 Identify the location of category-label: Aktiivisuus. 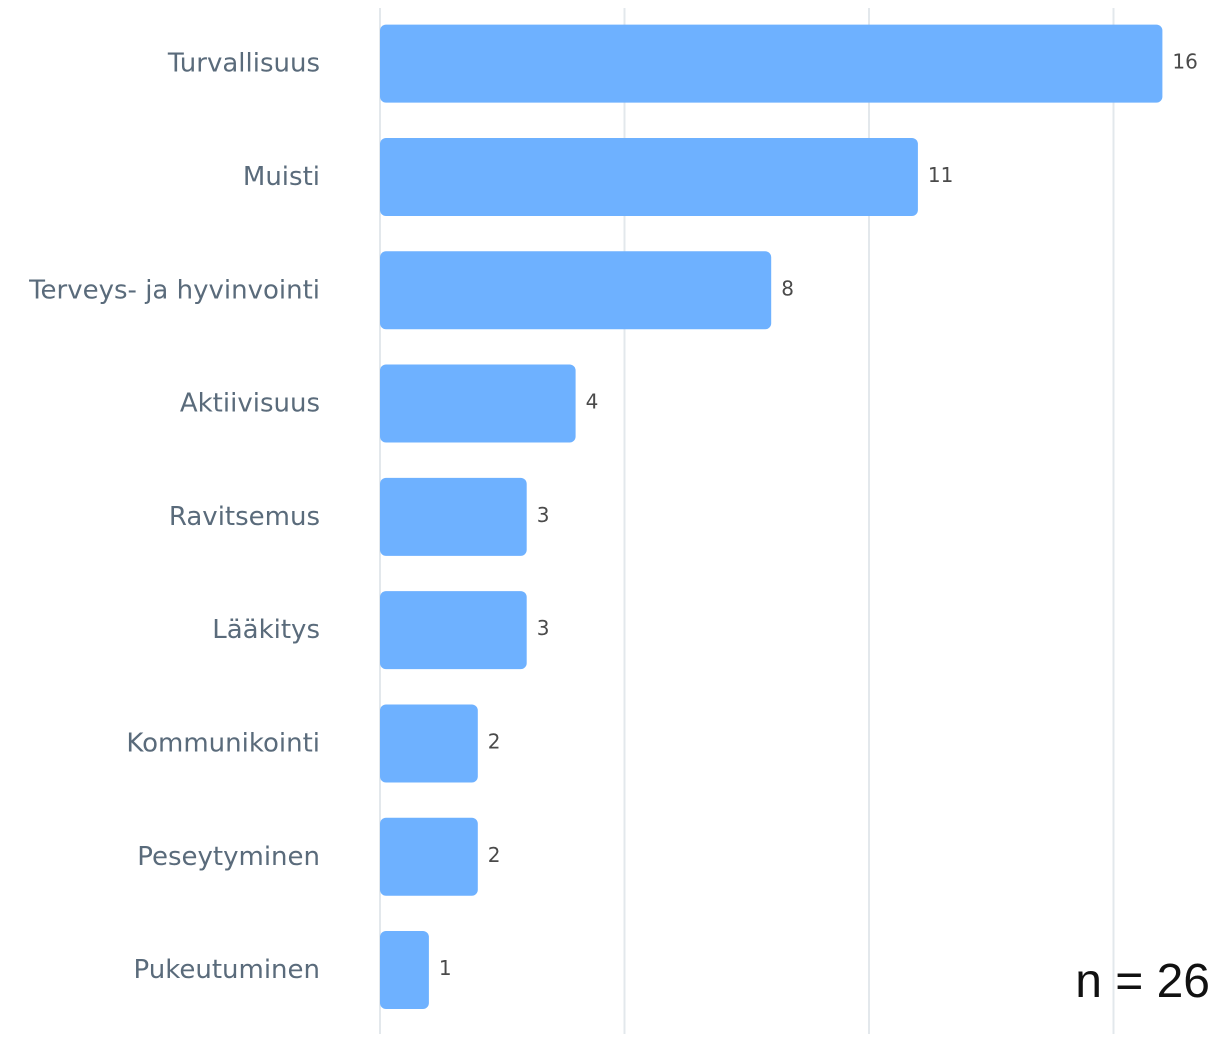
(250, 404).